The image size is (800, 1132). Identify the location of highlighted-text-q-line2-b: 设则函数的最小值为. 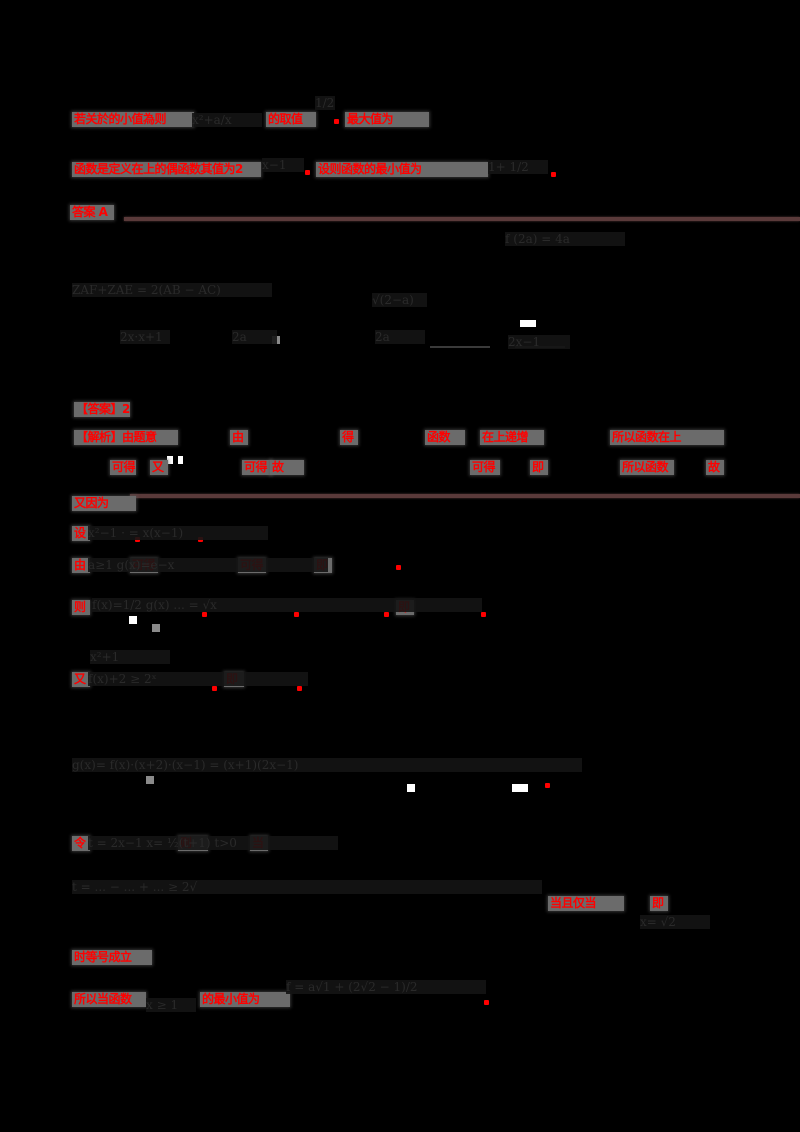
(402, 169).